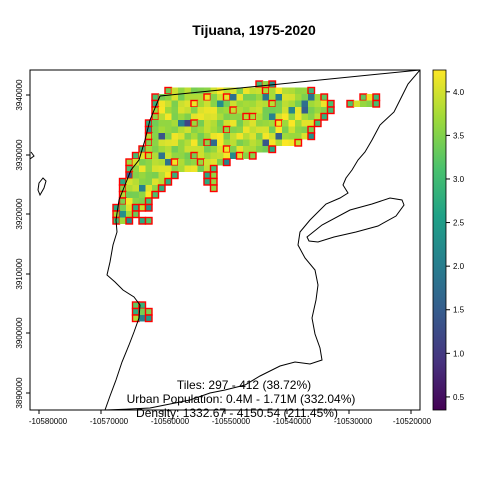 Image resolution: width=480 pixels, height=480 pixels. Describe the element at coordinates (459, 397) in the screenshot. I see `colorbar-tick-label: 0.5` at that location.